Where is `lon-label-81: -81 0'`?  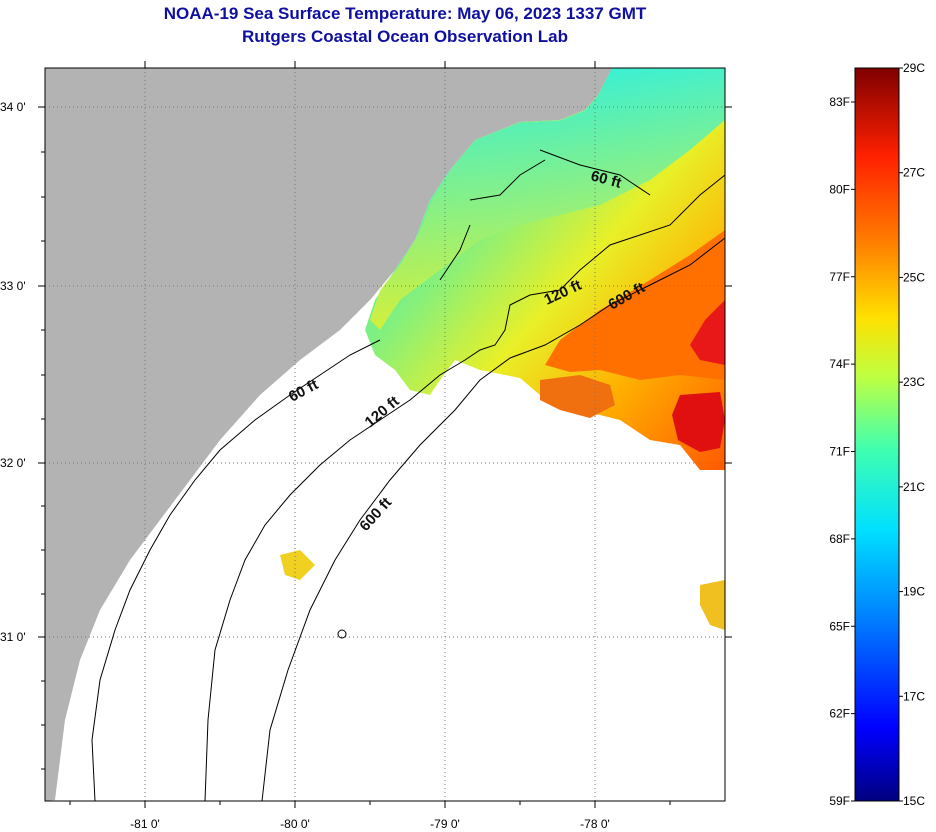 lon-label-81: -81 0' is located at coordinates (145, 824).